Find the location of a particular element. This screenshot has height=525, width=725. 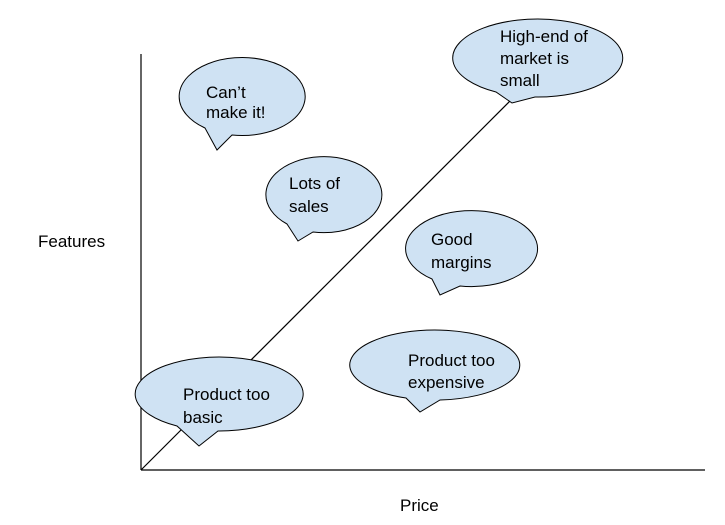

bubble-text-line: sales is located at coordinates (309, 206).